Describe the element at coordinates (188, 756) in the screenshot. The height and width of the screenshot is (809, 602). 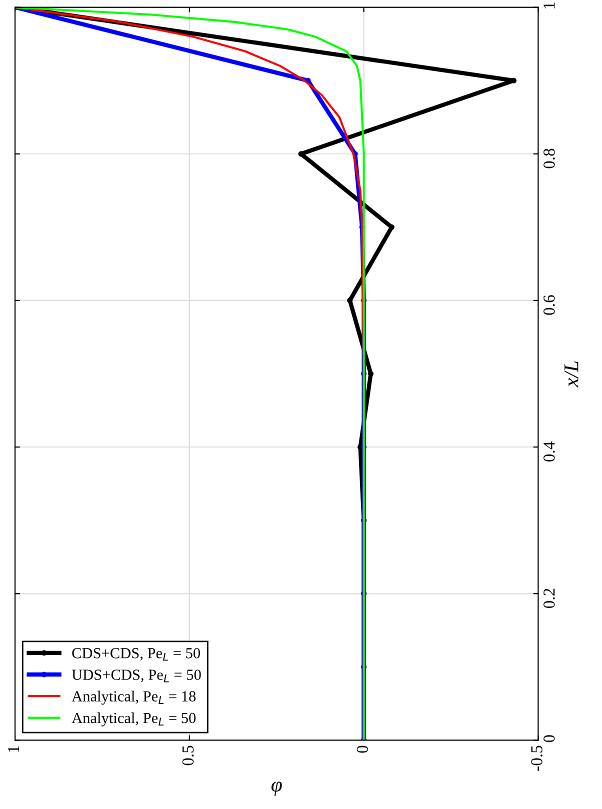
I see `x-tick-label: 0.5` at that location.